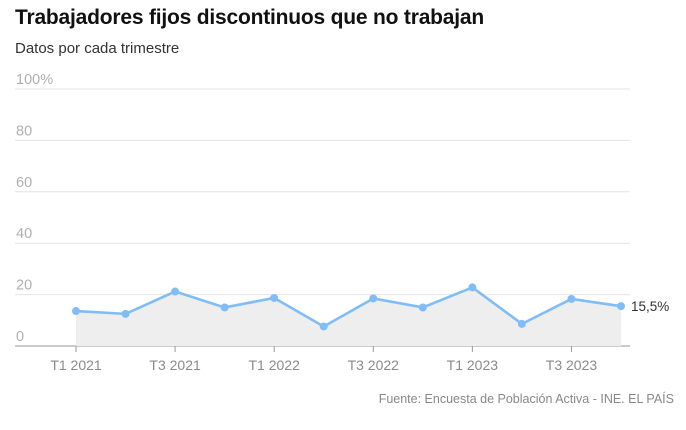  Describe the element at coordinates (473, 365) in the screenshot. I see `x-tick-label: T1 2023` at that location.